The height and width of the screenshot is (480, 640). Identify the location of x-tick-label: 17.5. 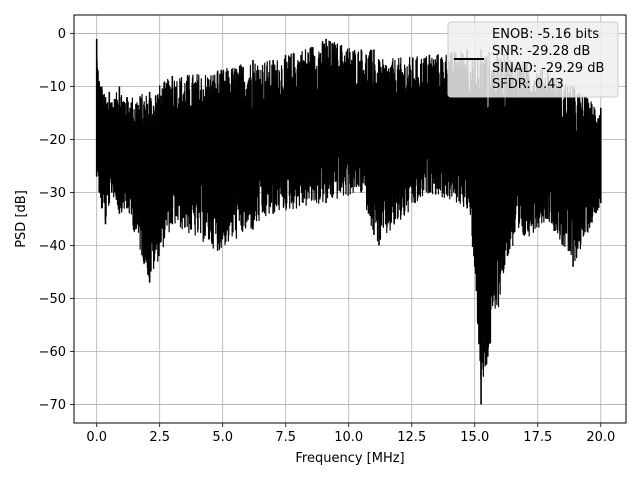
(537, 437).